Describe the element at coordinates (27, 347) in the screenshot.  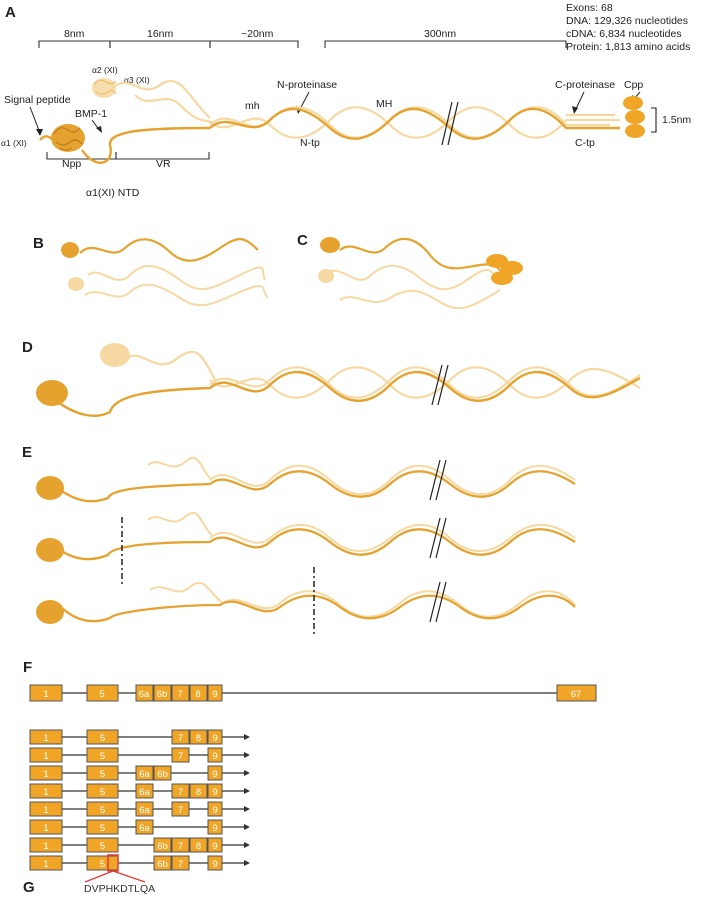
I see `panel-label-d: D` at that location.